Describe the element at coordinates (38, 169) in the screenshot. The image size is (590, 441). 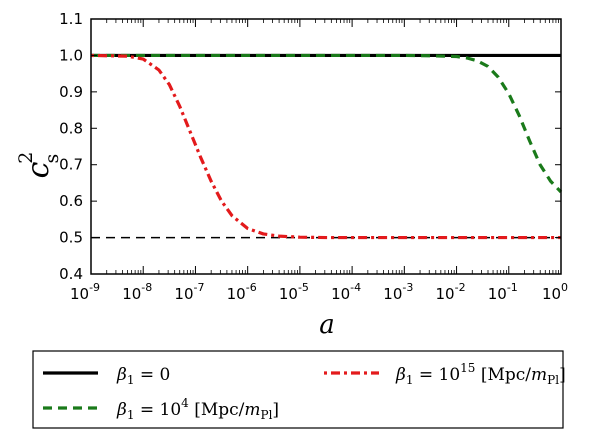
I see `y-axis-label-base: c` at that location.